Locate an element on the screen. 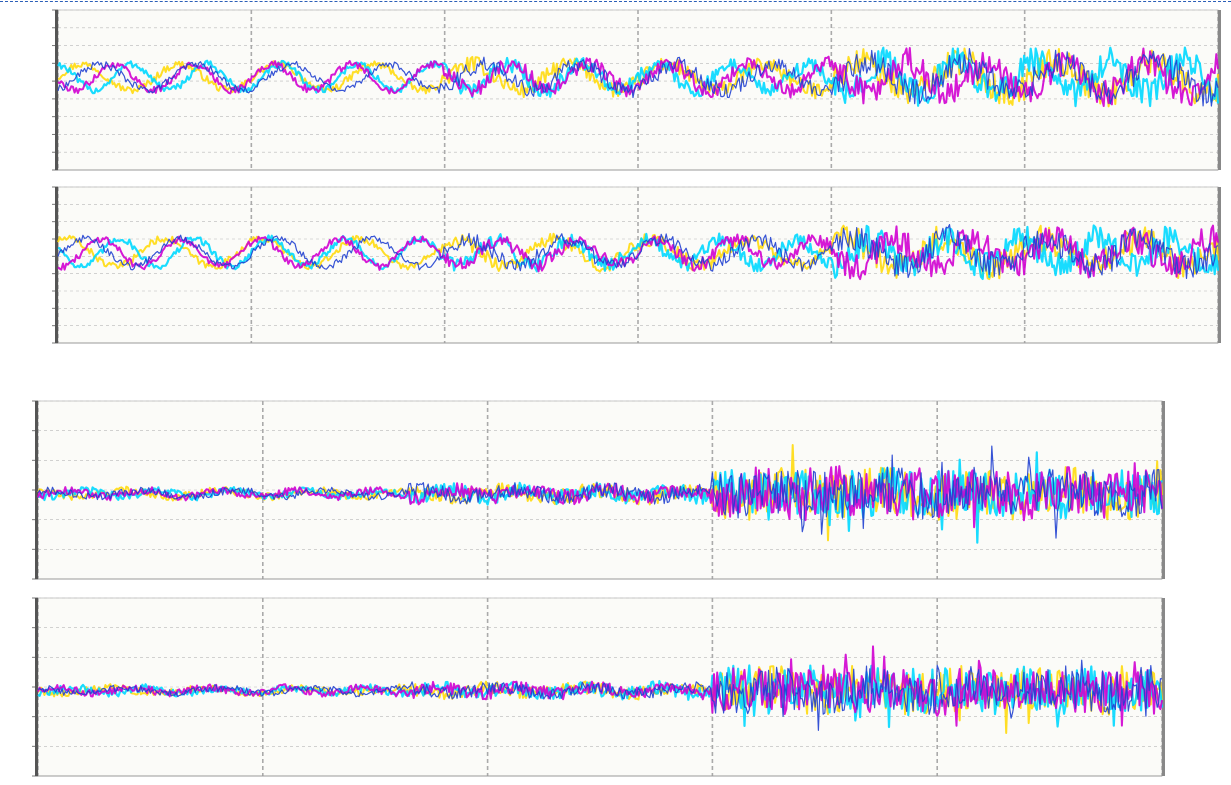 The width and height of the screenshot is (1231, 785). top-dashed-border is located at coordinates (615, 1).